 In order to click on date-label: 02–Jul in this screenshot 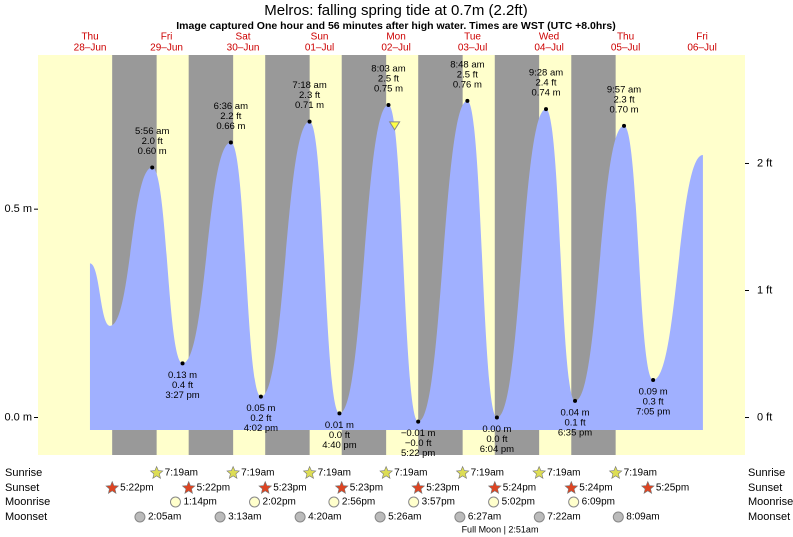, I will do `click(395, 48)`.